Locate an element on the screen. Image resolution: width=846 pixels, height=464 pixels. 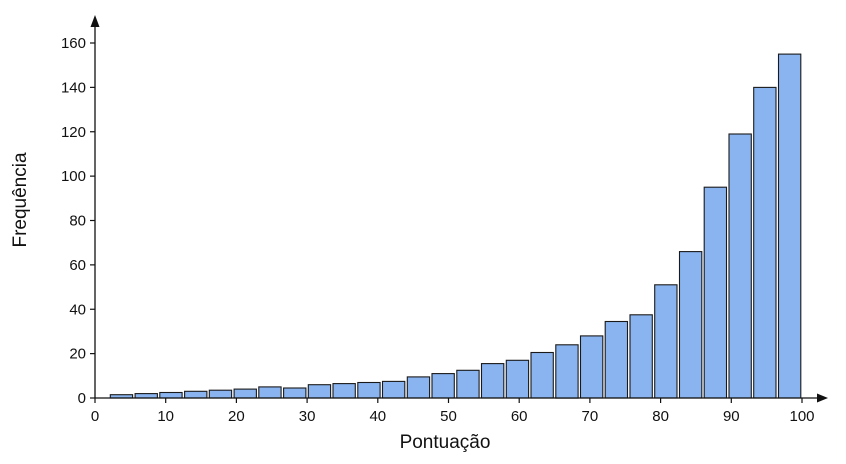
x-tick-label: 50 is located at coordinates (448, 416).